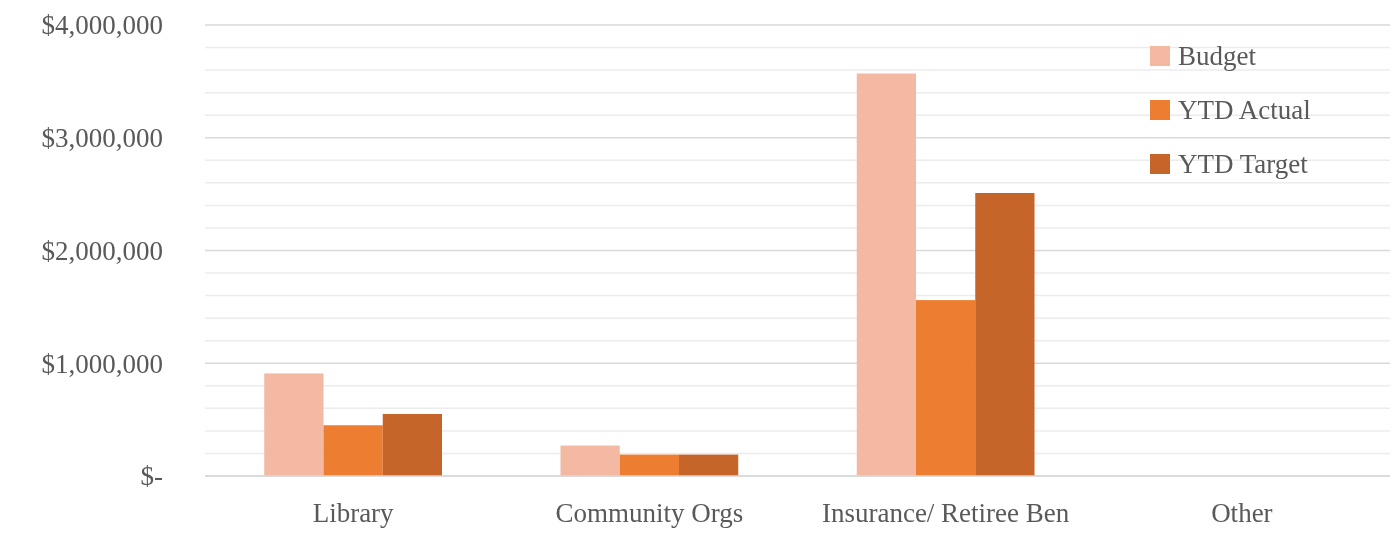 The height and width of the screenshot is (540, 1397). I want to click on y-tick-label: $1,000,000, so click(102, 363).